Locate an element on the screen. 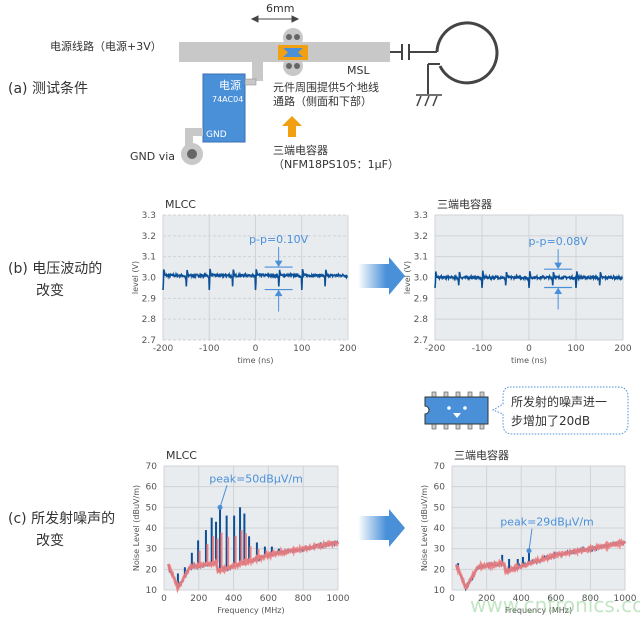  branch-trace is located at coordinates (257, 71).